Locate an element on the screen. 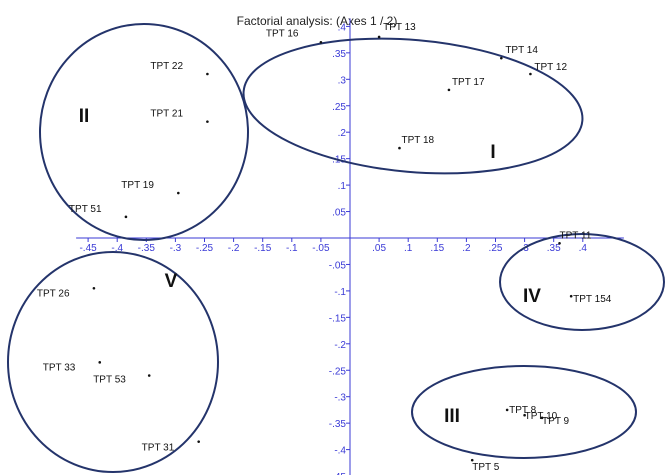  point-label-tpt-53: TPT 53 is located at coordinates (109, 380).